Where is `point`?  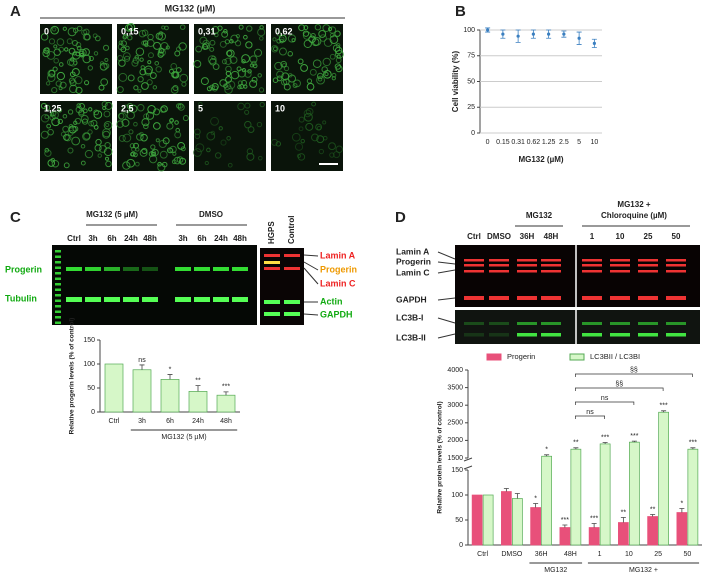
point is located at coordinates (579, 38).